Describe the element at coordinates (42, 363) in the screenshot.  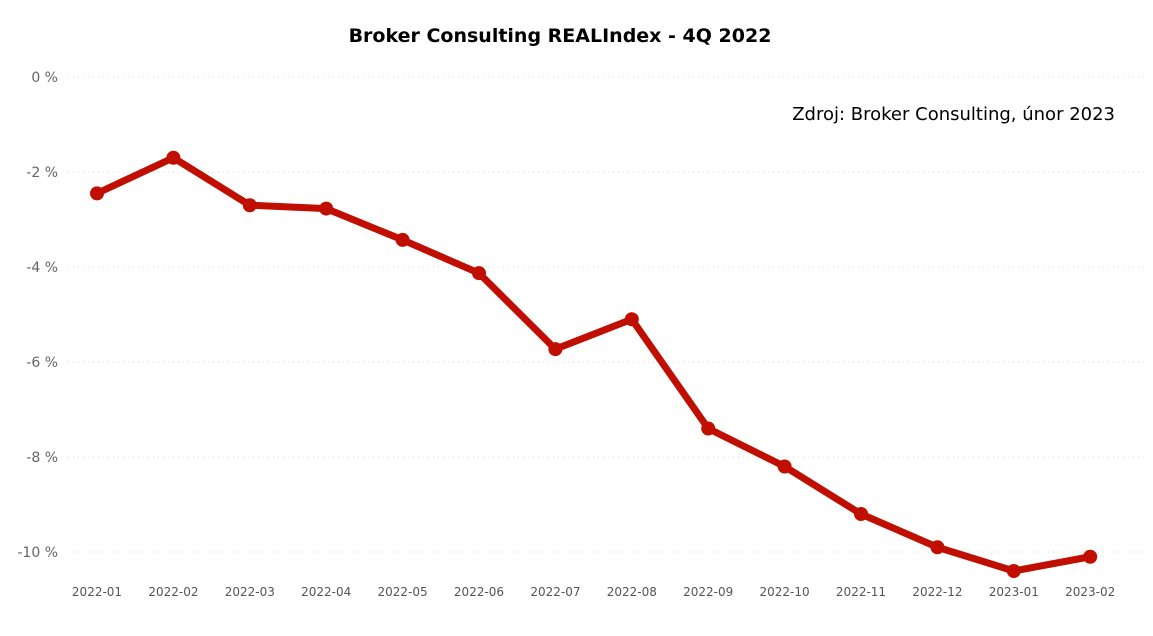
I see `y-tick-label: -6 %` at that location.